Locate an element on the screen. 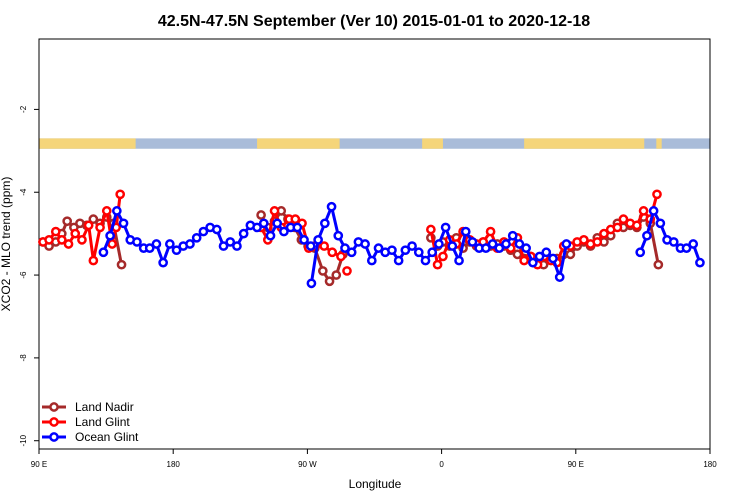  series-land-glint is located at coordinates (350, 232).